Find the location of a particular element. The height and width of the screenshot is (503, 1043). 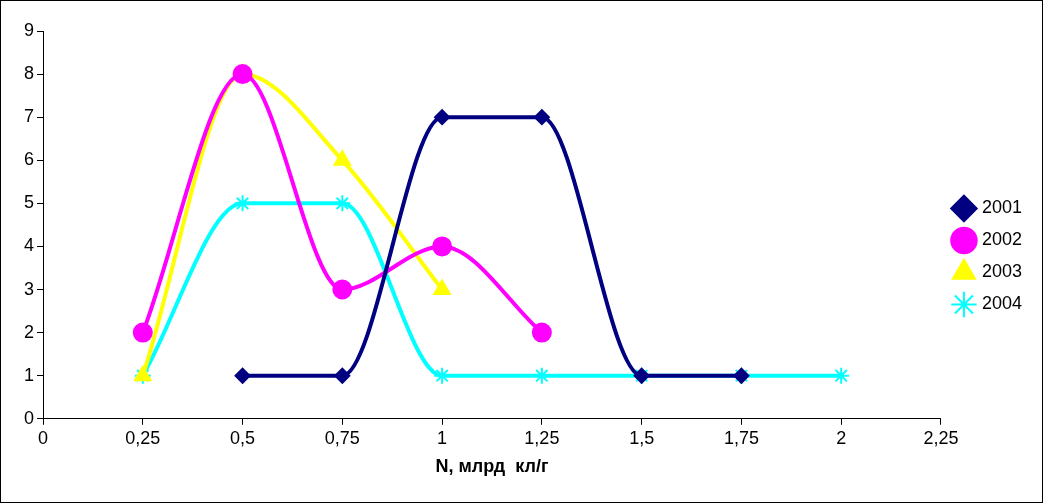

y-tick-label: 5 is located at coordinates (29, 202).